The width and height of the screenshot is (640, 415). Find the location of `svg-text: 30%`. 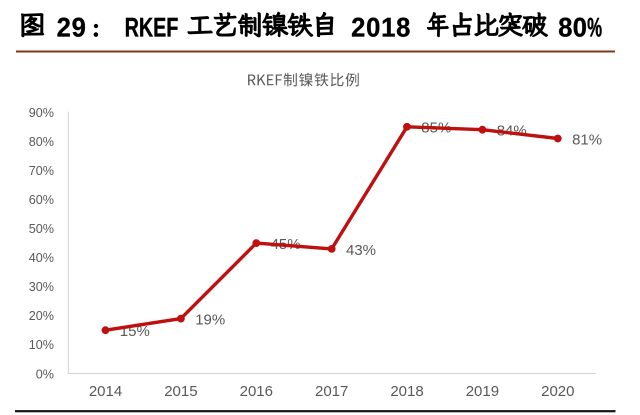

svg-text: 30% is located at coordinates (41, 287).